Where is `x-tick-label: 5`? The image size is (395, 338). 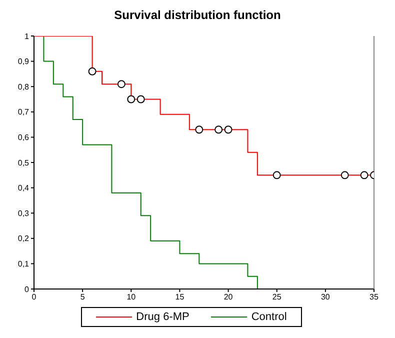
x-tick-label: 5 is located at coordinates (83, 297).